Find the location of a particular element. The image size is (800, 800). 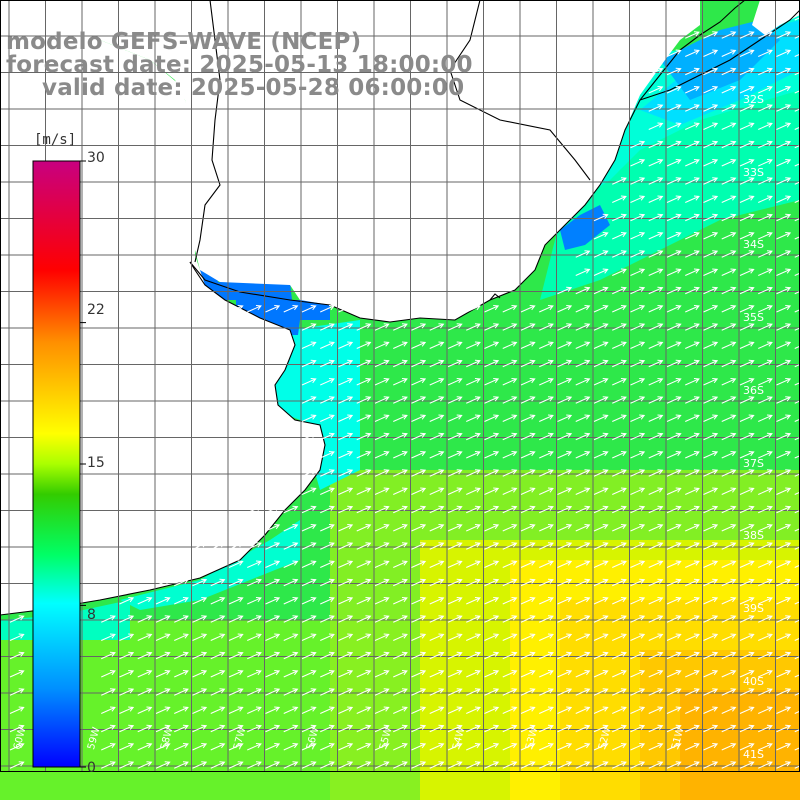

colorbar-tick-0: 0 is located at coordinates (91, 768).